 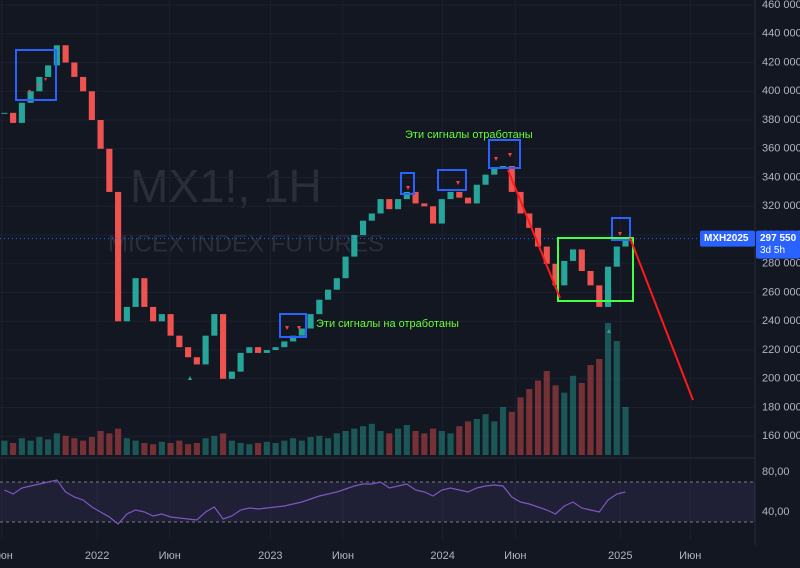 What do you see at coordinates (781, 264) in the screenshot?
I see `y-tick-label: 280 000` at bounding box center [781, 264].